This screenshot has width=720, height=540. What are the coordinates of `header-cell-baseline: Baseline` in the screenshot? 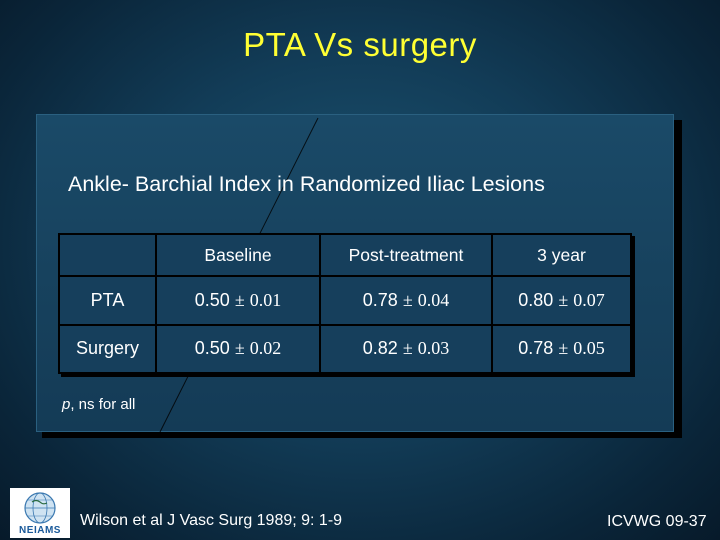 It's located at (238, 255).